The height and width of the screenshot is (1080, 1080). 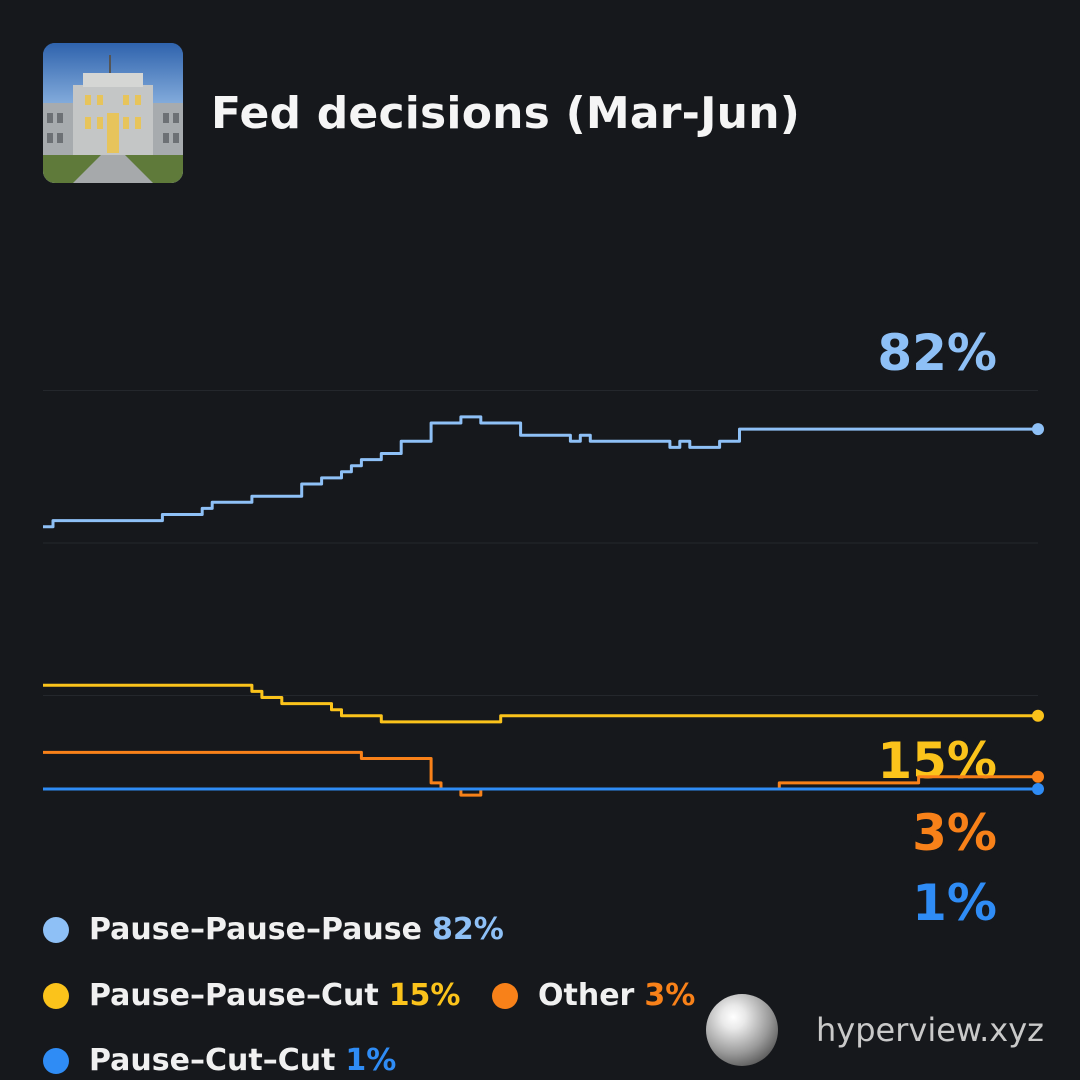 I want to click on legend-value: 1%, so click(x=371, y=1060).